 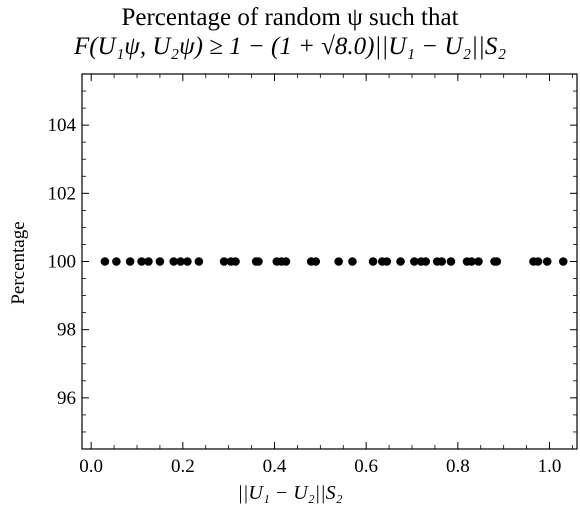 I want to click on y-axis-label: Percentage, so click(x=18, y=262).